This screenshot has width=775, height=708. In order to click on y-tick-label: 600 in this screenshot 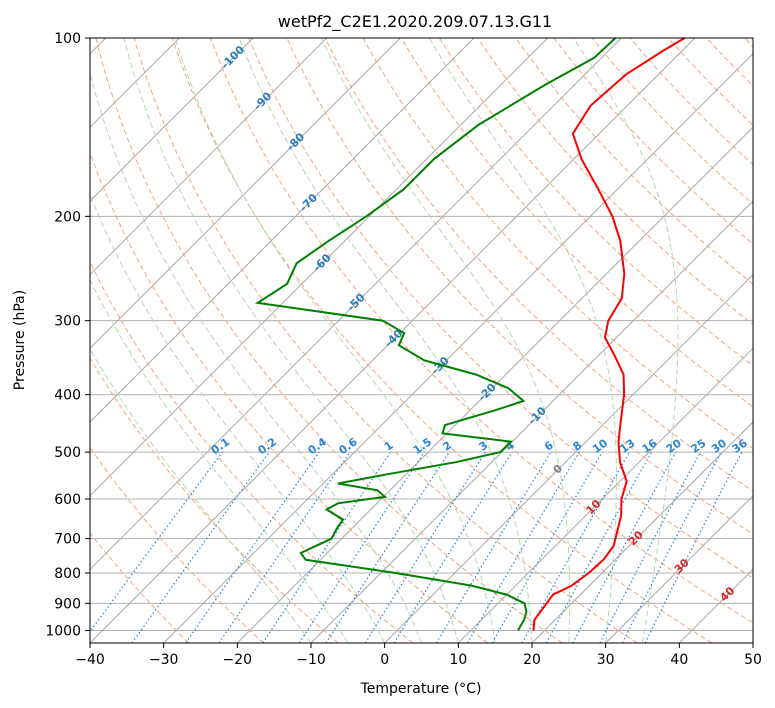, I will do `click(67, 500)`.